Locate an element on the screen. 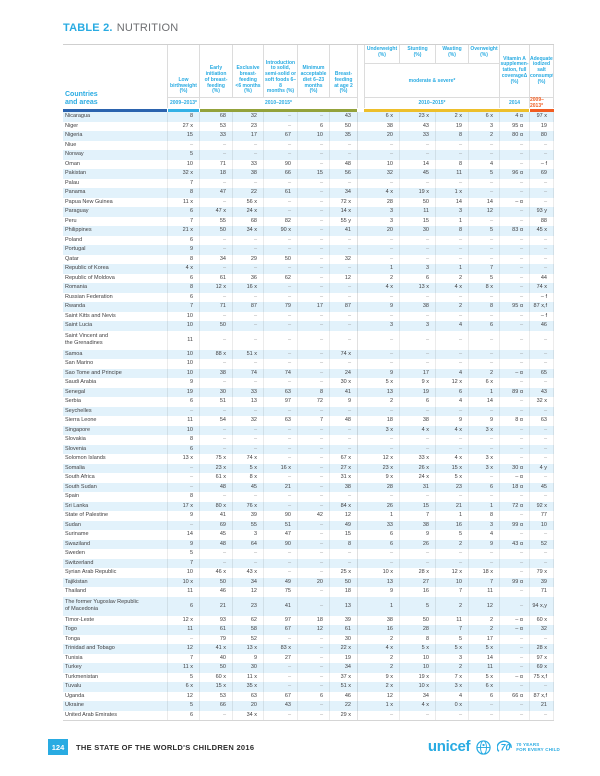 This screenshot has height=776, width=600. value-cell: 3 x is located at coordinates (484, 468).